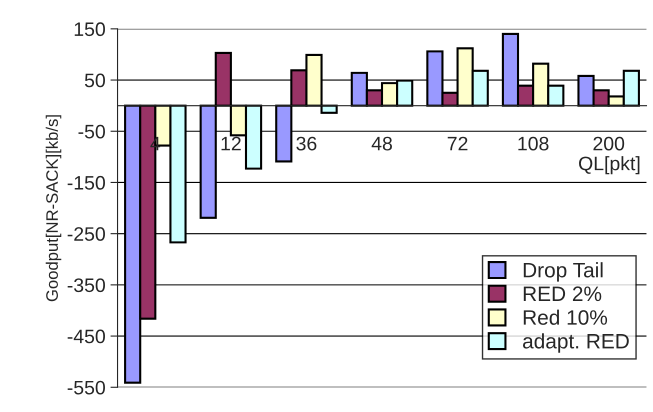 This screenshot has width=653, height=412. I want to click on legend-label: RED 2%, so click(563, 294).